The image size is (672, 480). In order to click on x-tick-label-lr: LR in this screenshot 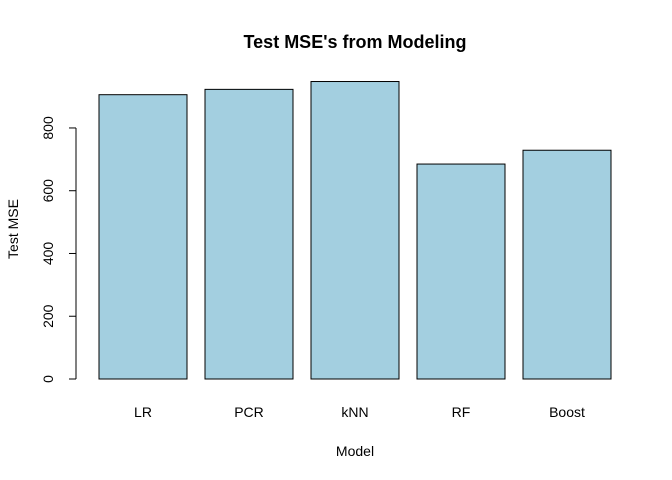, I will do `click(143, 412)`.